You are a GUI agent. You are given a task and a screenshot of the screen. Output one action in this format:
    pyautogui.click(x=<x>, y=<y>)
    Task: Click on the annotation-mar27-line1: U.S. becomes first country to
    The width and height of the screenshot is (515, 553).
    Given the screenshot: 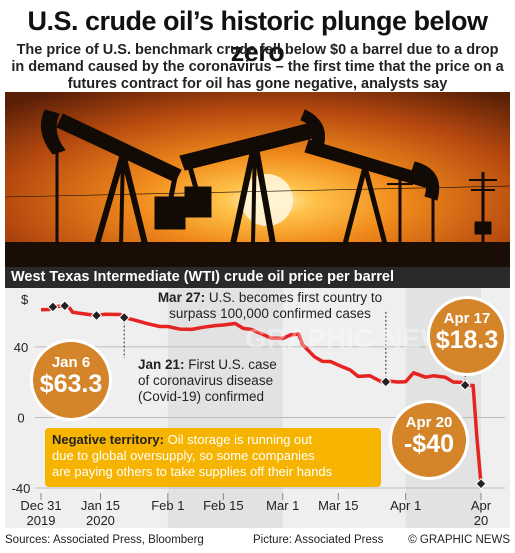 What is the action you would take?
    pyautogui.click(x=295, y=297)
    